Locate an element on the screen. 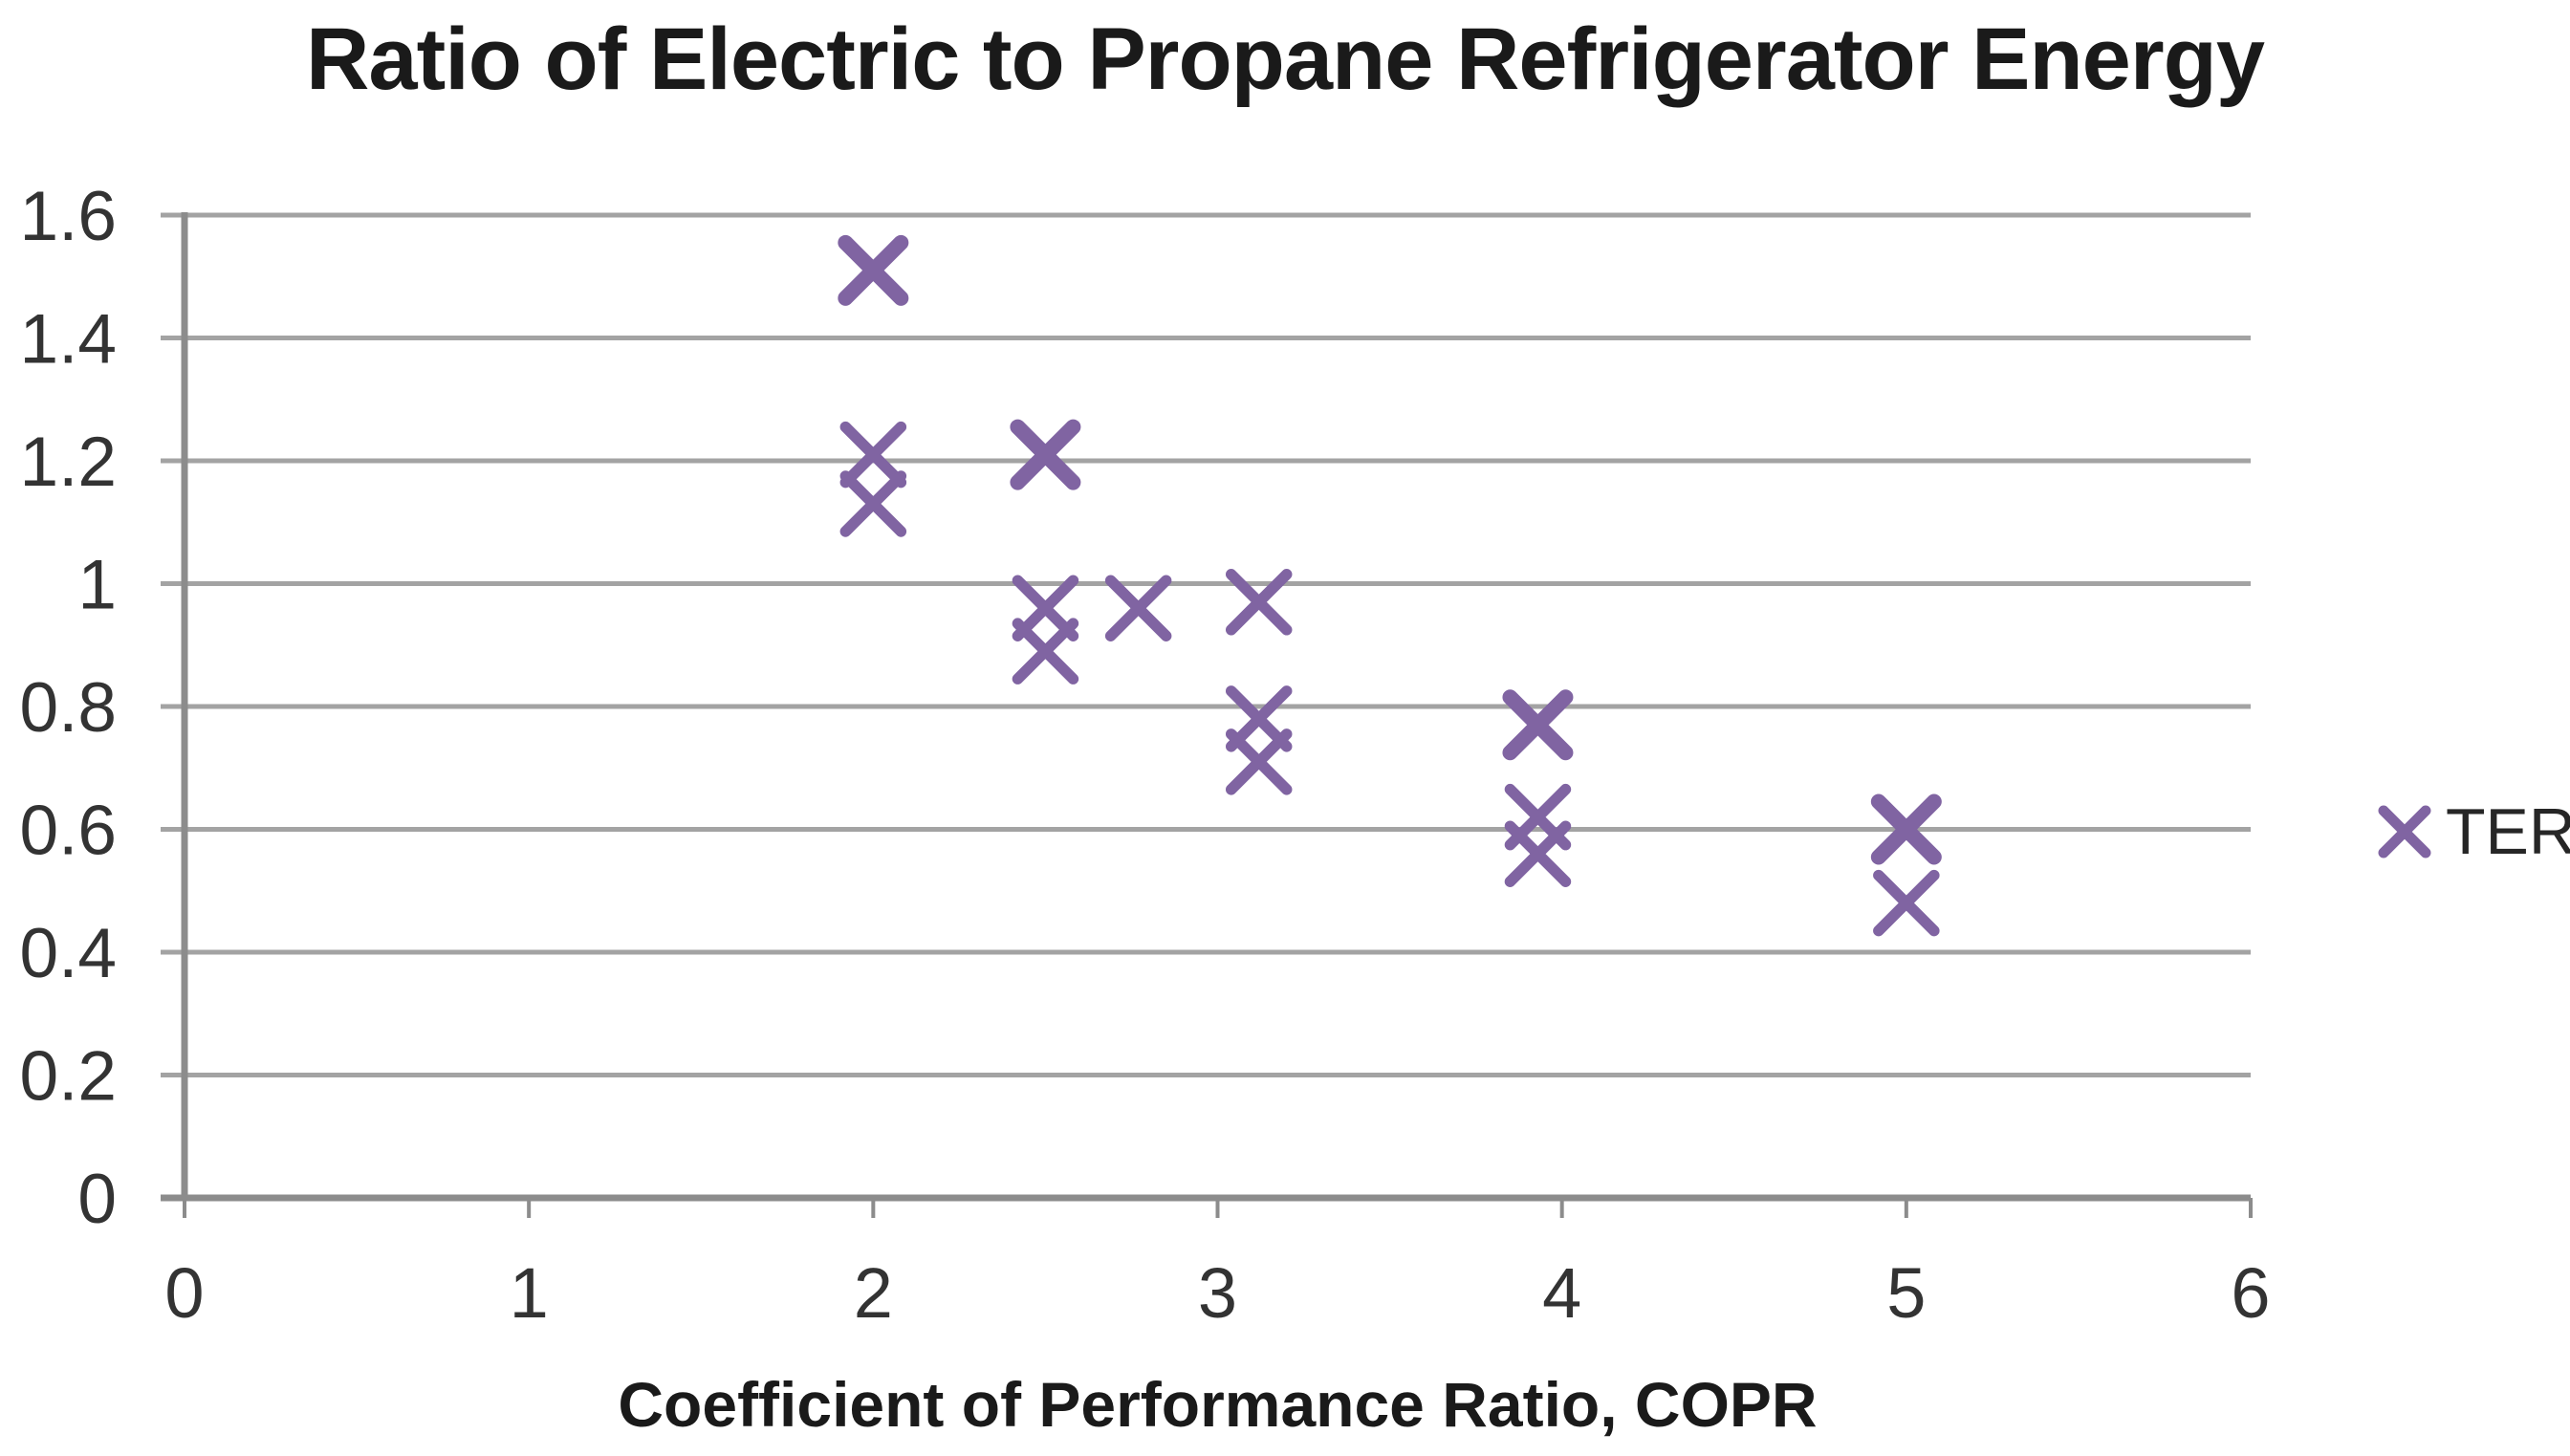 The image size is (2570, 1456). y-tick-label: 0.2 is located at coordinates (68, 1077).